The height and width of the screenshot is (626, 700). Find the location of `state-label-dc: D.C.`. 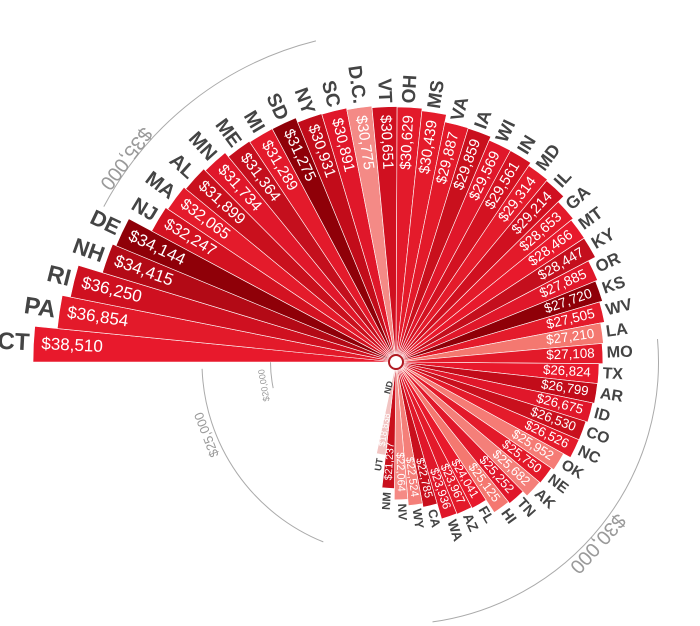

state-label-dc: D.C. is located at coordinates (356, 84).